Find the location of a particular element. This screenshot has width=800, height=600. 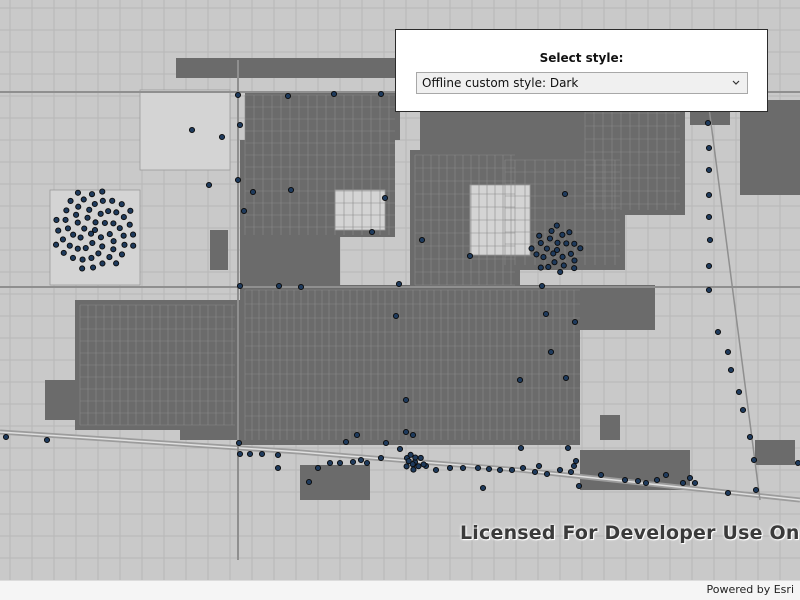

style-select-value: Offline custom style: Dark is located at coordinates (500, 83).